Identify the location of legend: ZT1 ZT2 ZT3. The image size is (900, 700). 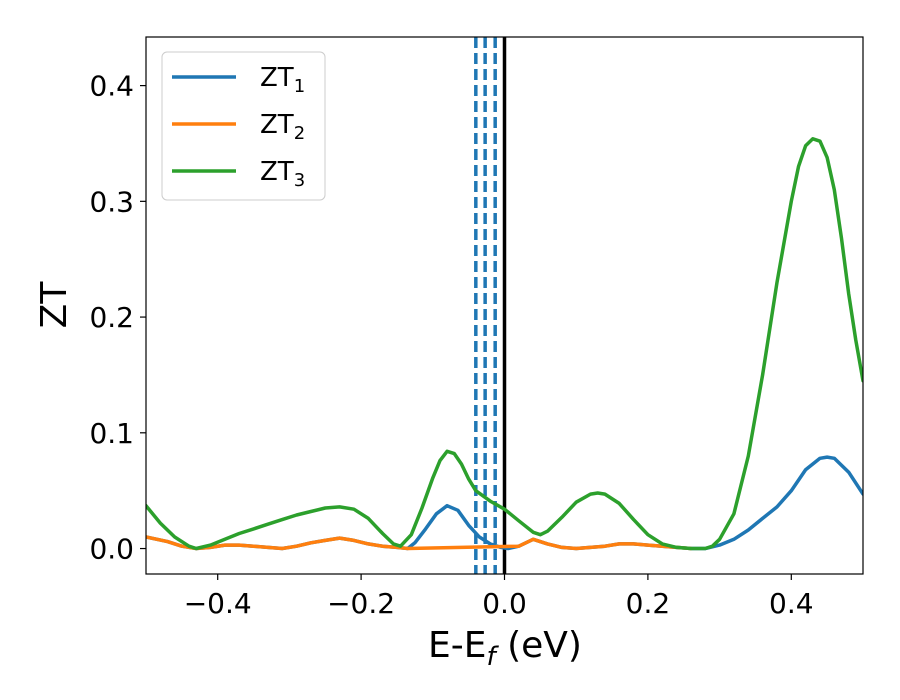
(243, 126).